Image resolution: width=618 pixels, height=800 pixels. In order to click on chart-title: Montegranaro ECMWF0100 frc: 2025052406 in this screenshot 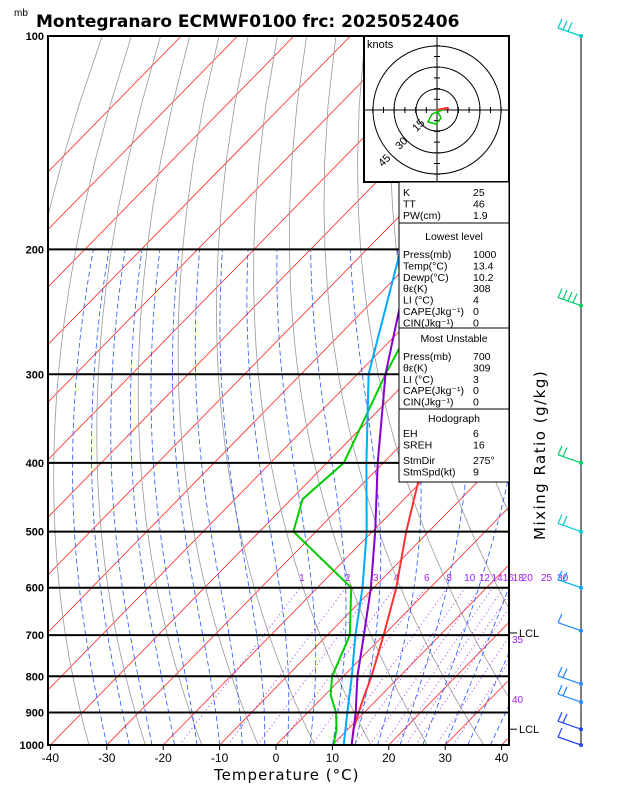, I will do `click(247, 22)`.